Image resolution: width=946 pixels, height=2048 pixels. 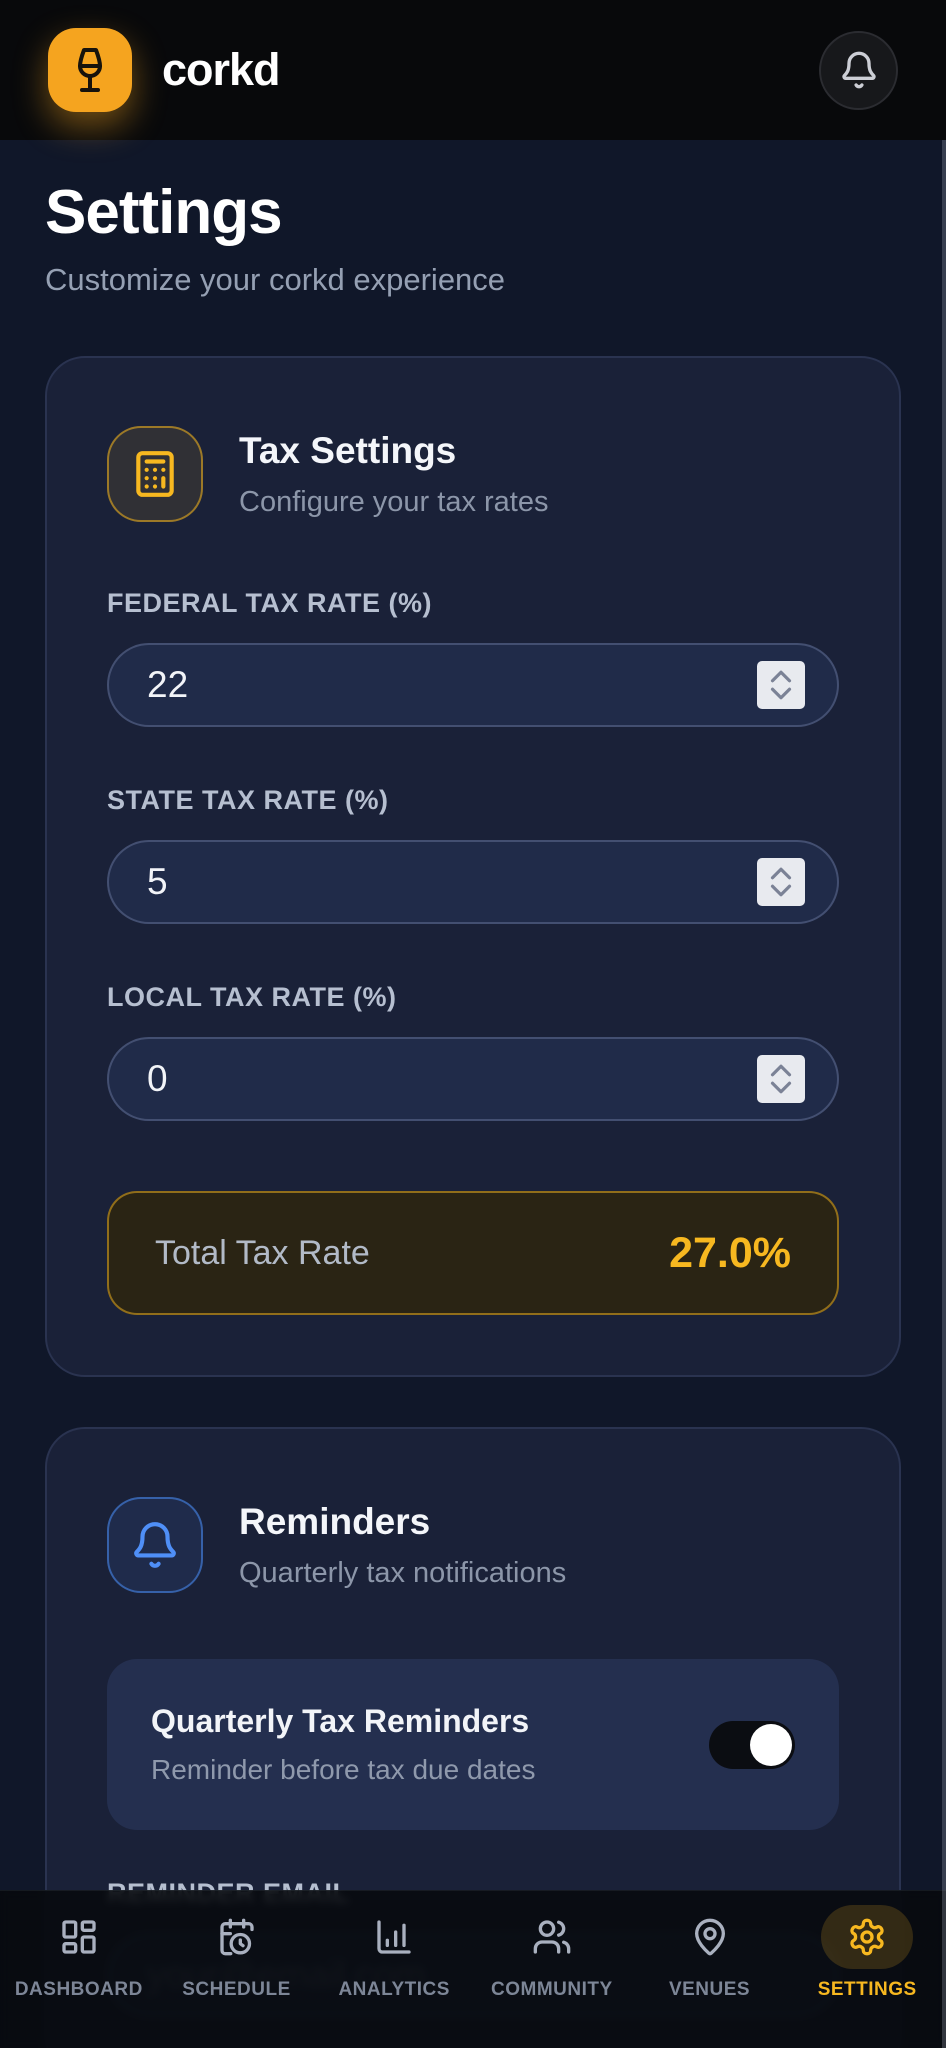 What do you see at coordinates (394, 1937) in the screenshot?
I see `bar-chart-icon` at bounding box center [394, 1937].